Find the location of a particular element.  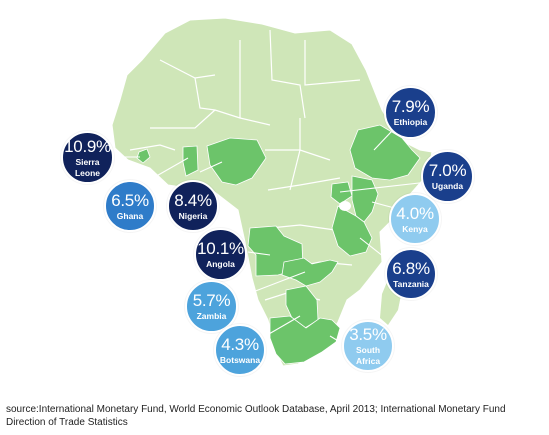

callout-angola: 10.1% Angola is located at coordinates (220, 254).